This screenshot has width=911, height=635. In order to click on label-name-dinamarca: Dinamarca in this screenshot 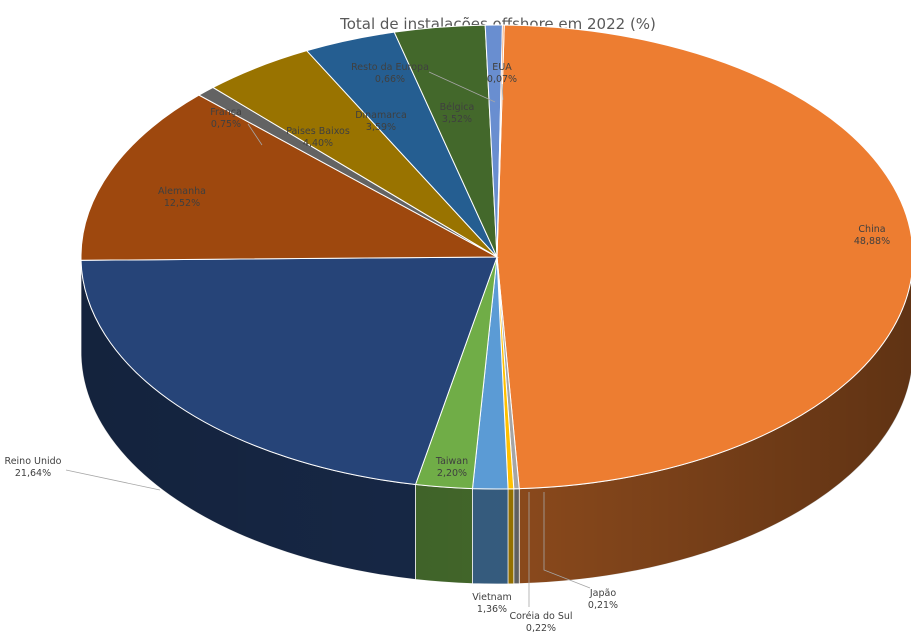, I will do `click(381, 115)`.